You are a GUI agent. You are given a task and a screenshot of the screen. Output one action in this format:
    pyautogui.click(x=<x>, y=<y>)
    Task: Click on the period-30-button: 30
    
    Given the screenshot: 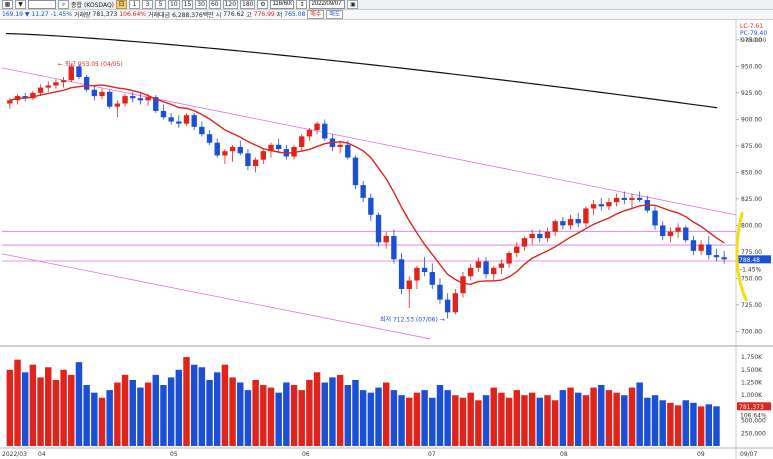 What is the action you would take?
    pyautogui.click(x=201, y=4)
    